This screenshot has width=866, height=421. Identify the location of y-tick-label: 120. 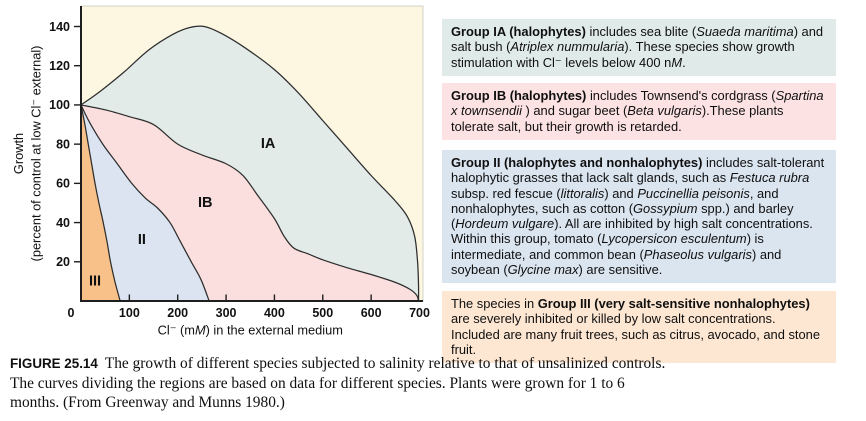
(59, 66).